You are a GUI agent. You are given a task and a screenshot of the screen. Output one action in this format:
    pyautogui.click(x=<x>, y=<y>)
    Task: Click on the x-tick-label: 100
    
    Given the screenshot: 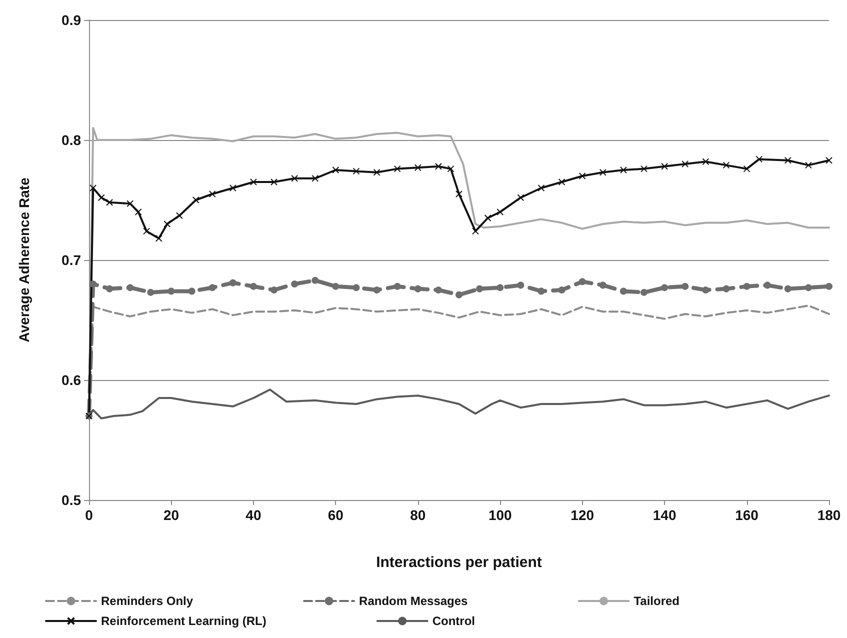 What is the action you would take?
    pyautogui.click(x=500, y=515)
    